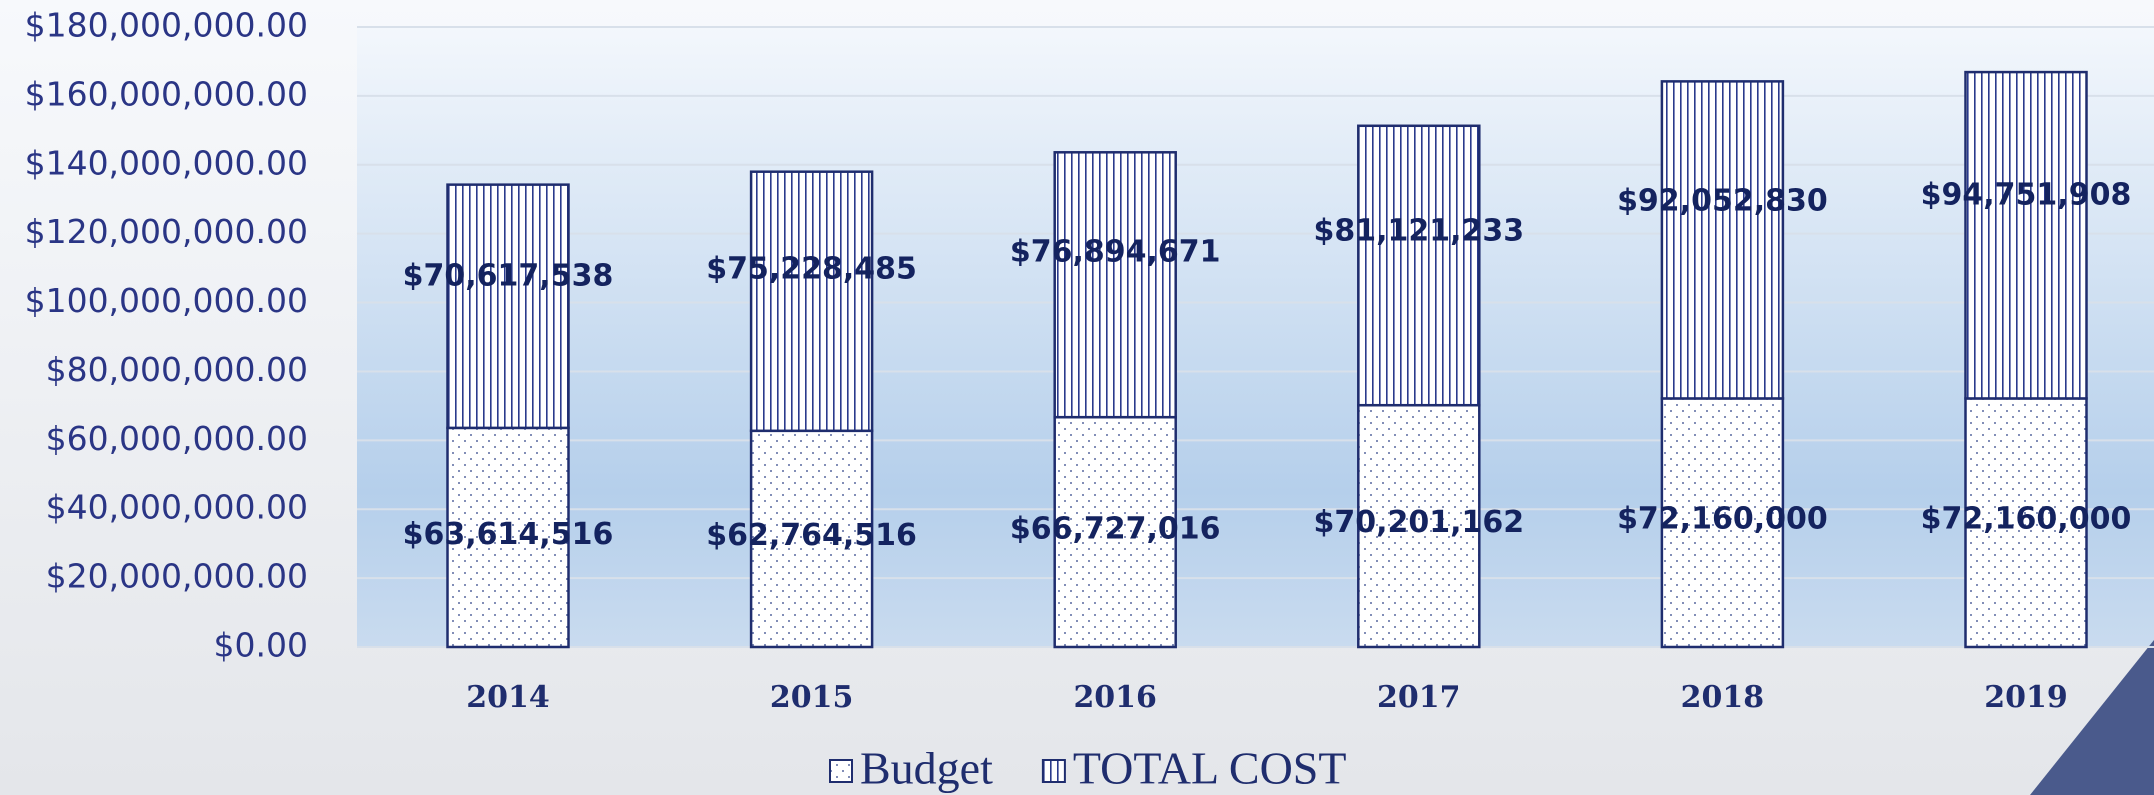  I want to click on x-tick-label: 2019, so click(2026, 697).